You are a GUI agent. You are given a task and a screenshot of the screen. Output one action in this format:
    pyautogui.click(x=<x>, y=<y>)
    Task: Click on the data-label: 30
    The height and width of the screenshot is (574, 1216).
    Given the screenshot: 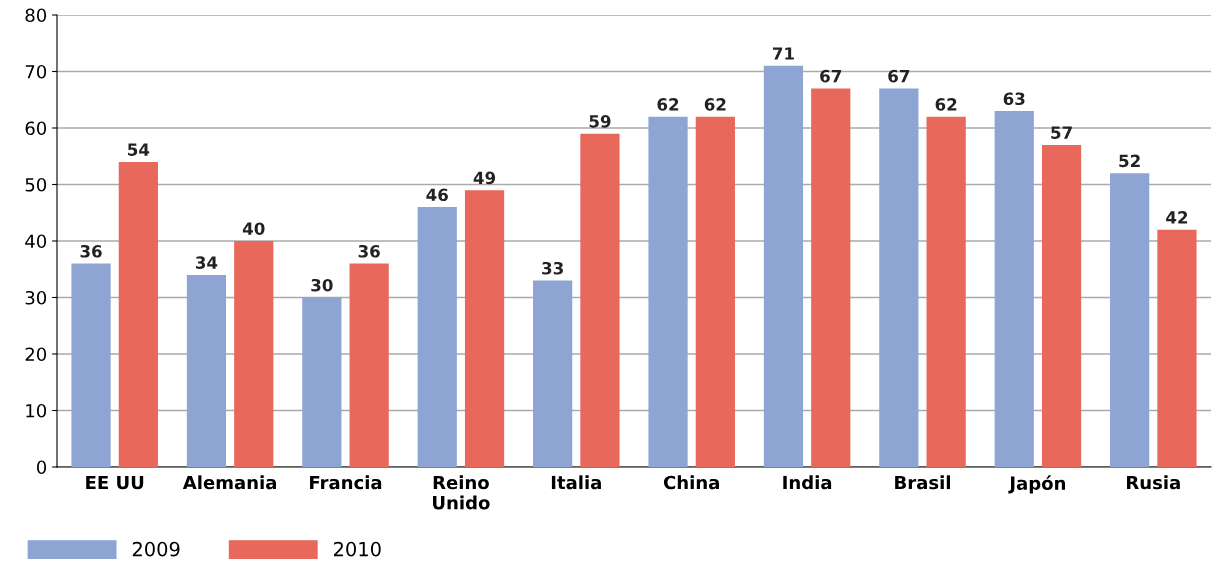 What is the action you would take?
    pyautogui.click(x=322, y=285)
    